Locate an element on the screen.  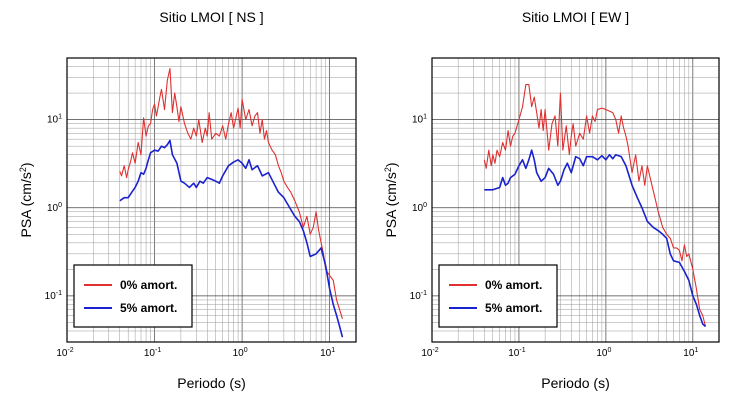
chart-title: Sitio LMOI [ EW ] is located at coordinates (575, 17).